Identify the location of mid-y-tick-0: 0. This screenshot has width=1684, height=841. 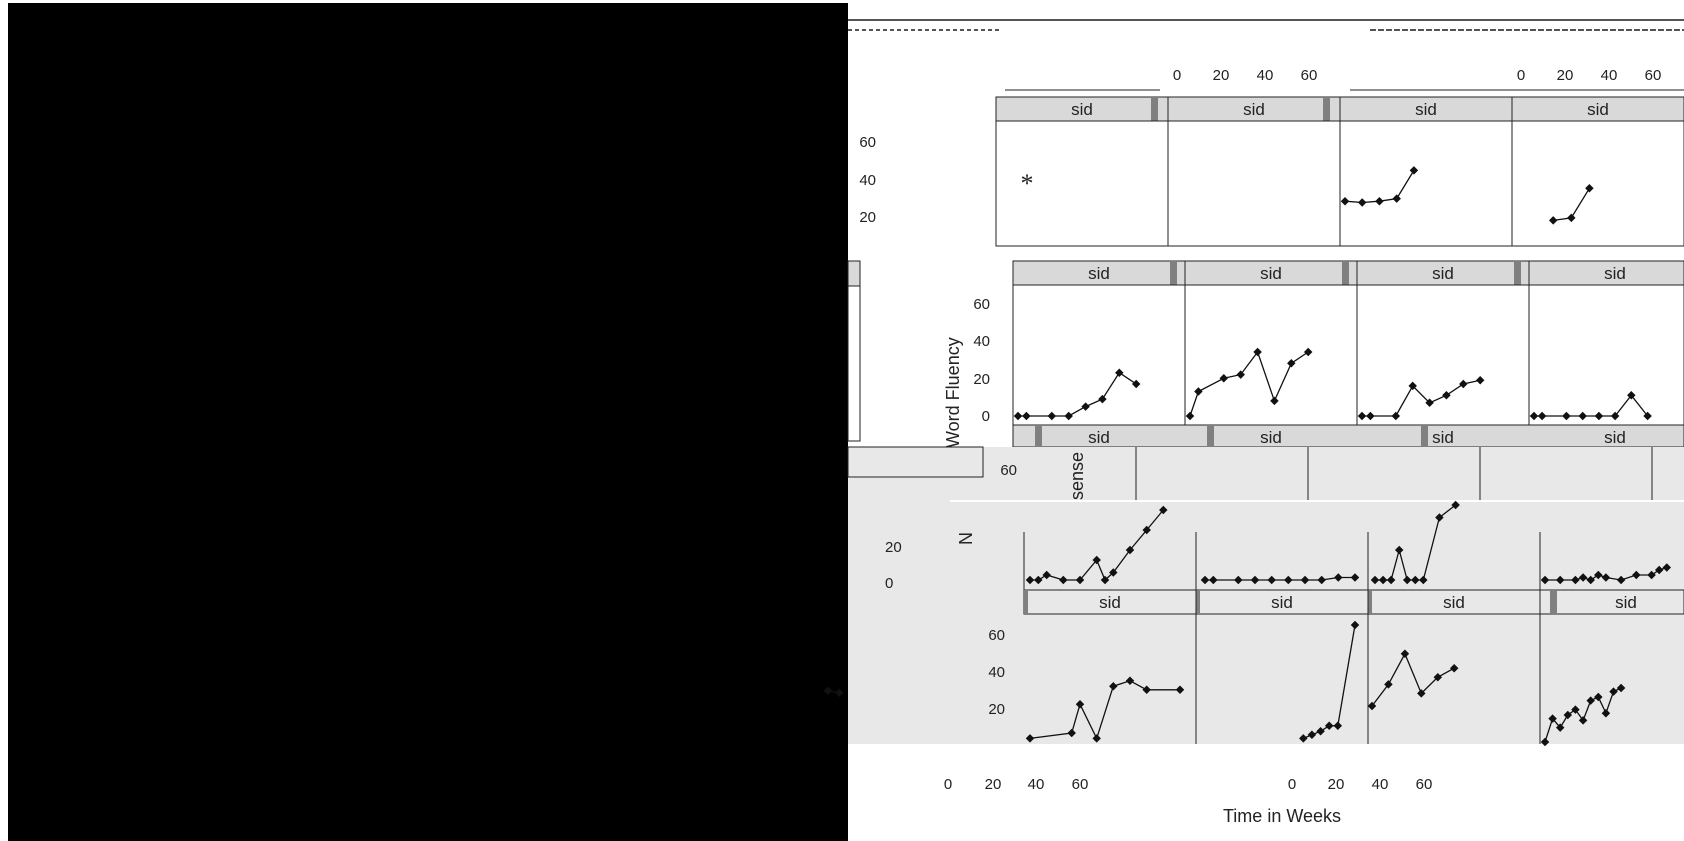
(986, 416).